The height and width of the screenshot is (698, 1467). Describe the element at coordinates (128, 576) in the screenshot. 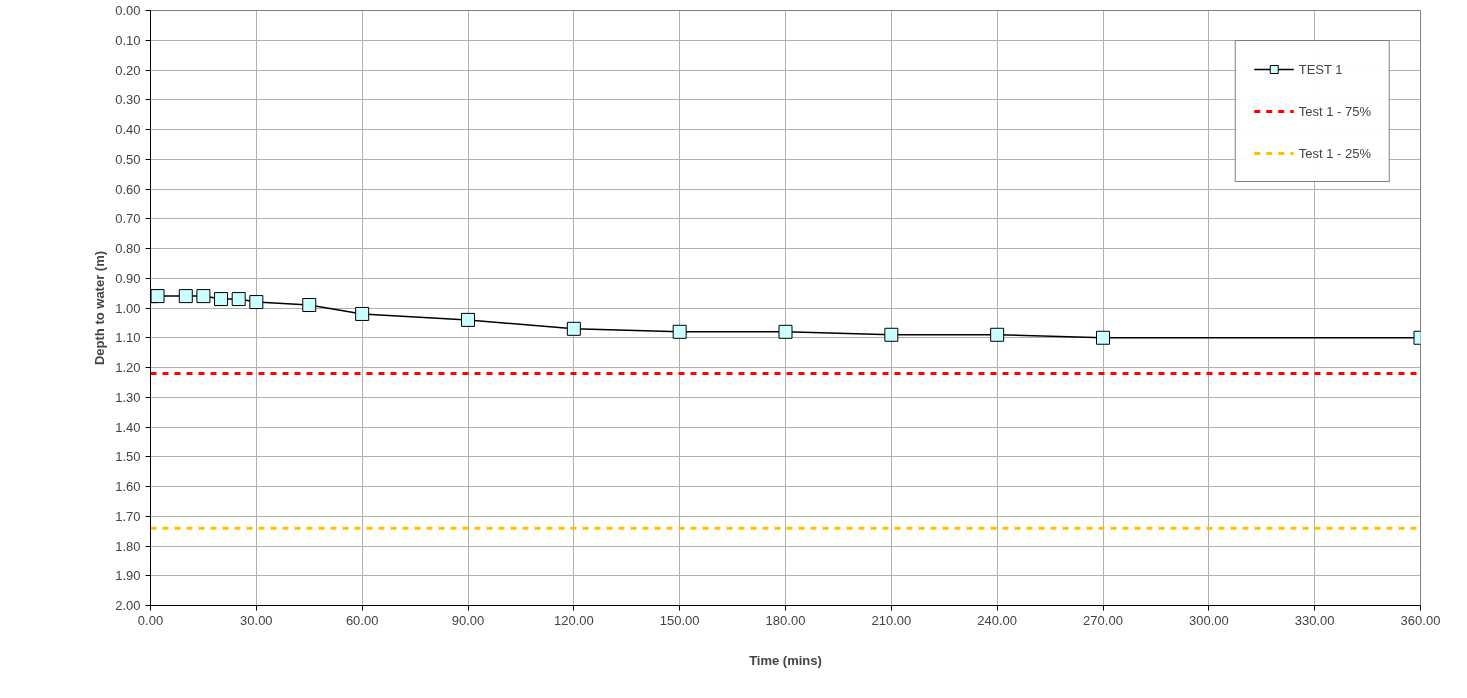

I see `y-tick-label: 1.90` at that location.